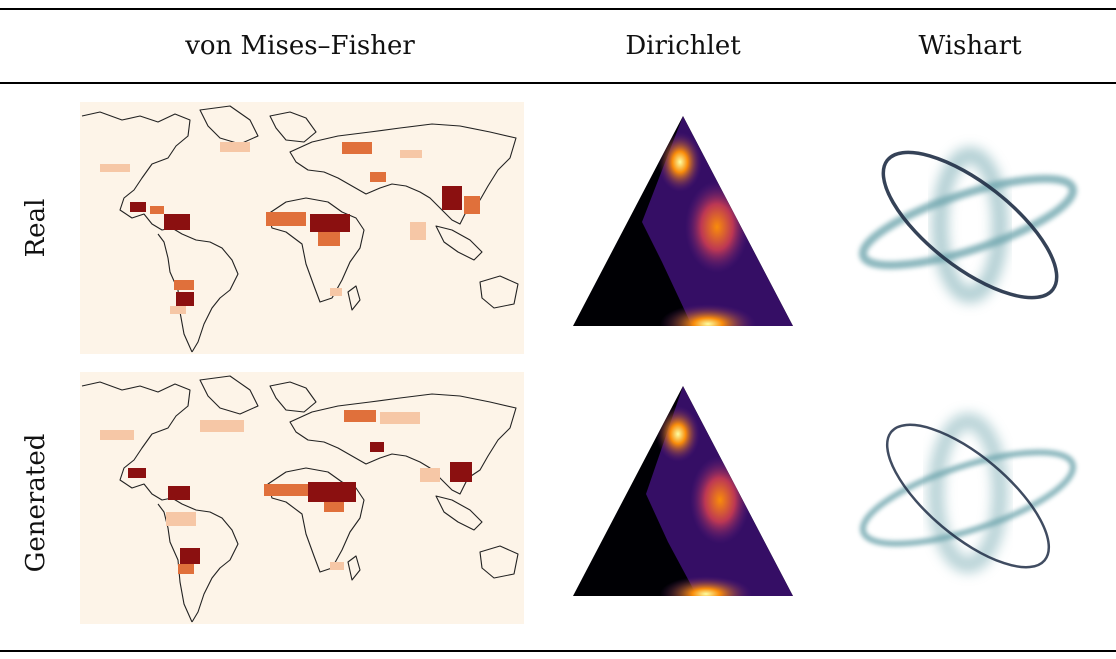  I want to click on table-header-rule, so click(558, 83).